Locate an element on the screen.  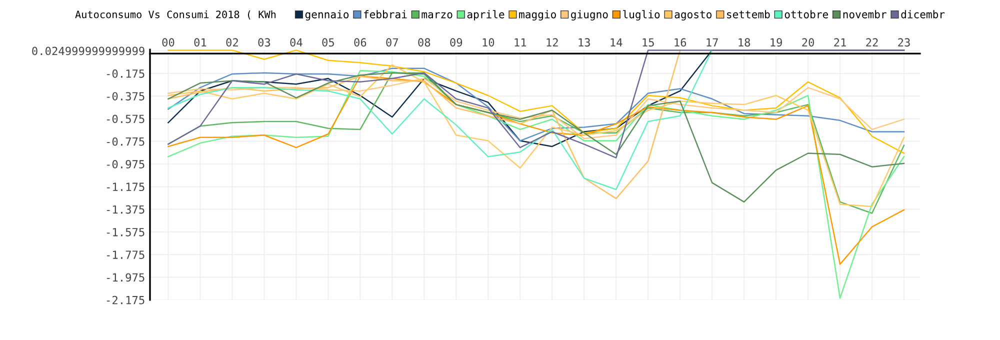
y-tick-label: -0.375 is located at coordinates (125, 96).